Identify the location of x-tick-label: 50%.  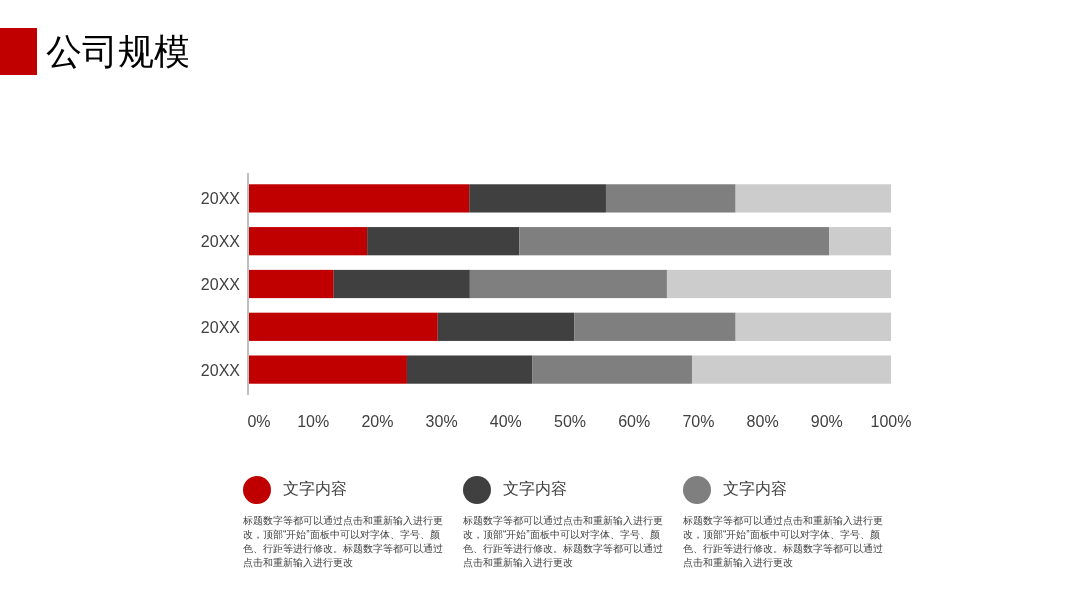
(570, 421).